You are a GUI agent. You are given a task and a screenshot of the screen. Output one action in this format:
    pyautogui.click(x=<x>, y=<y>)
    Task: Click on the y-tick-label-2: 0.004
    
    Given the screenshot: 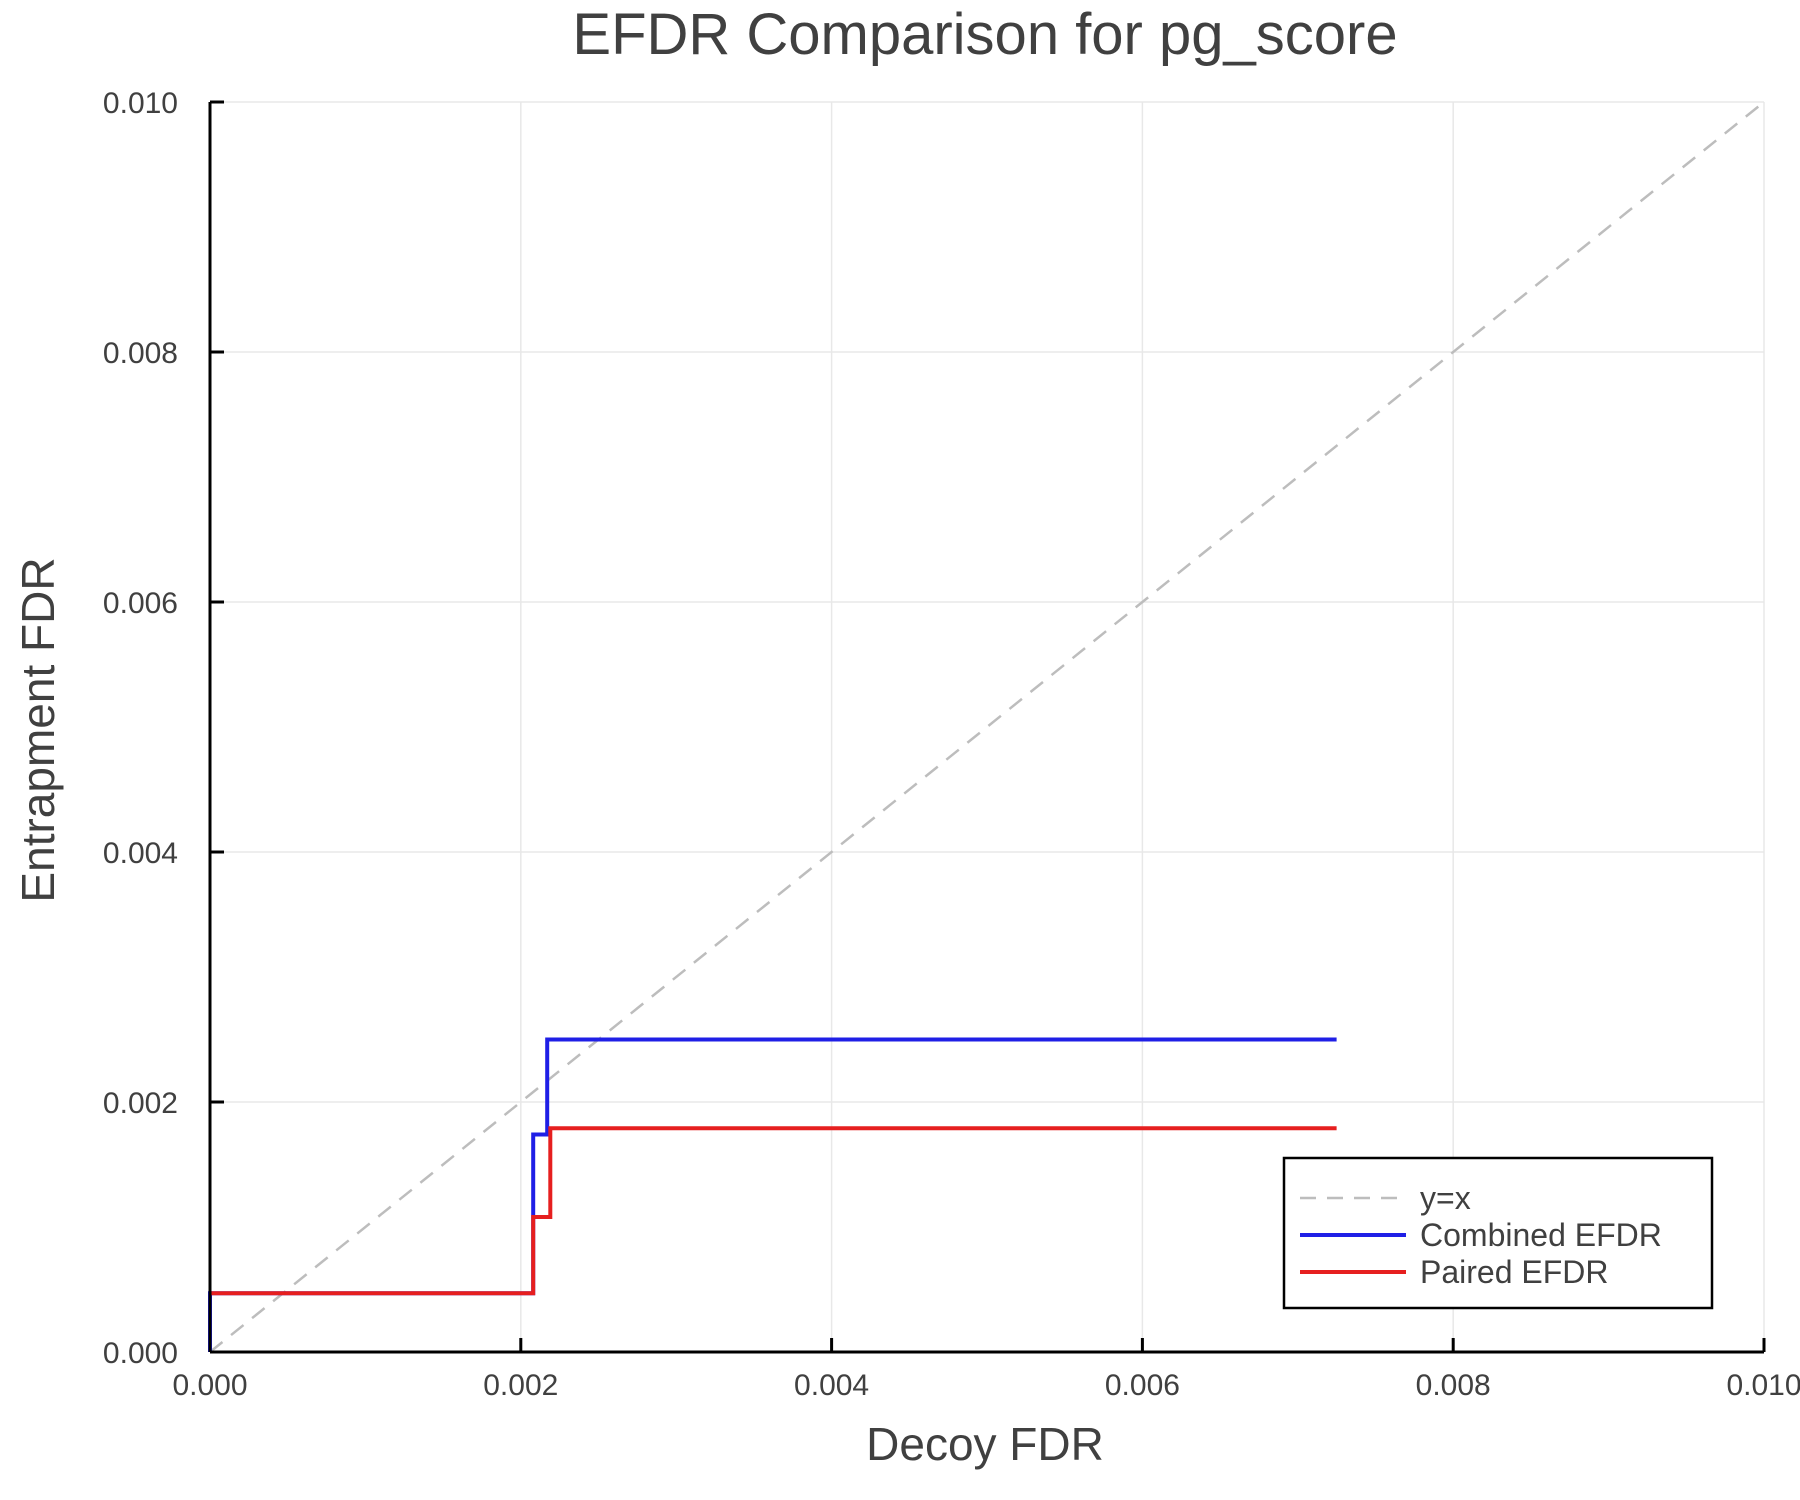 What is the action you would take?
    pyautogui.click(x=140, y=853)
    